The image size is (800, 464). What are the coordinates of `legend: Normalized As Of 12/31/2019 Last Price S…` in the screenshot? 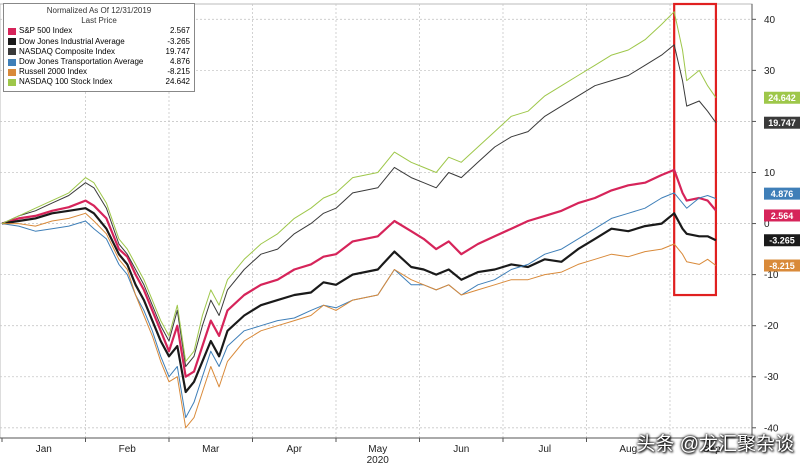 It's located at (99, 47).